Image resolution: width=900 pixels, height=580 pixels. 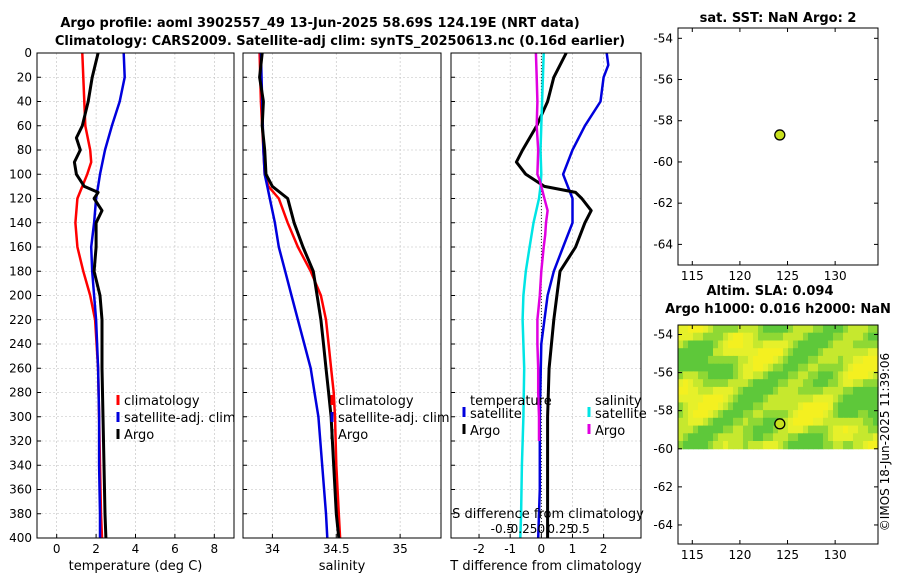 What do you see at coordinates (24, 77) in the screenshot?
I see `y-tick-label: 20` at bounding box center [24, 77].